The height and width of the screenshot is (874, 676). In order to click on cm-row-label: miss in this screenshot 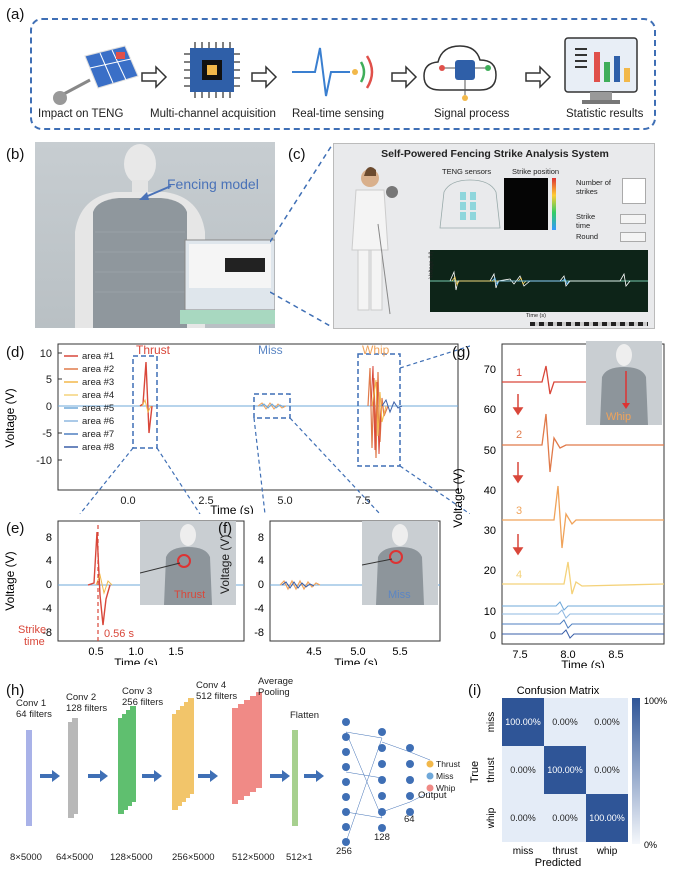, I will do `click(491, 722)`.